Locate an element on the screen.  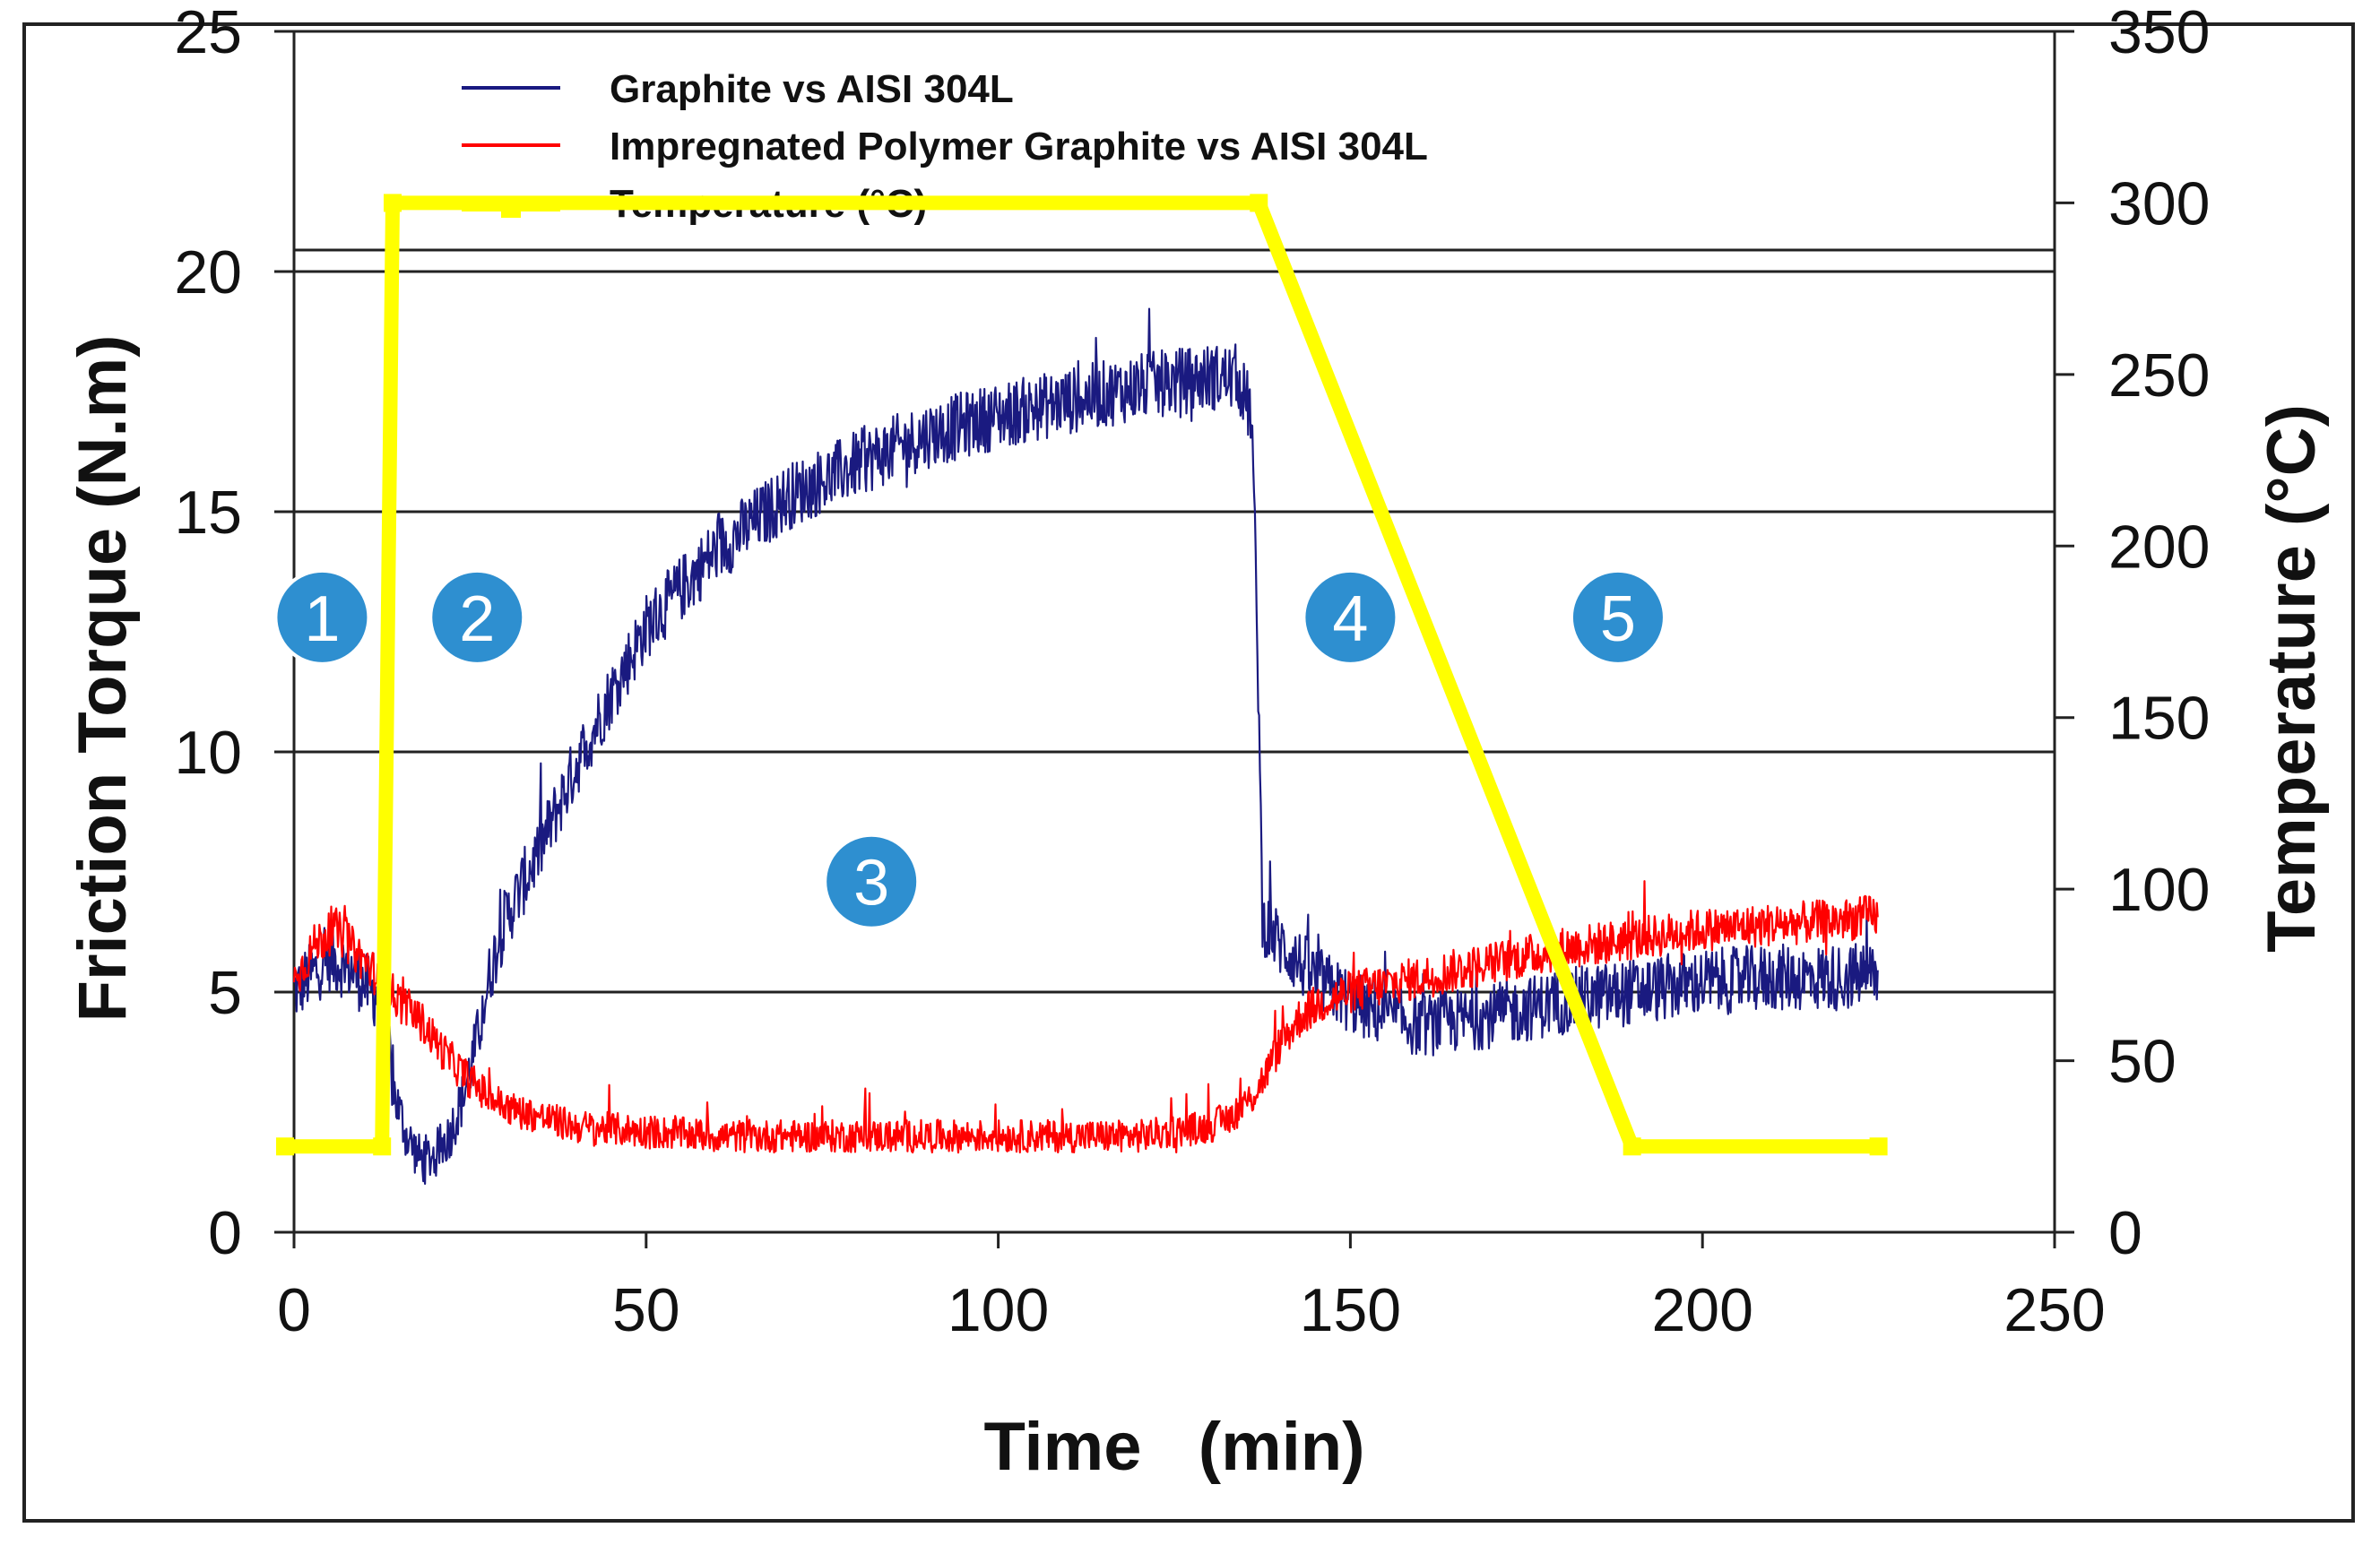
y2-axis-title: Temperature (°C) is located at coordinates (2292, 679).